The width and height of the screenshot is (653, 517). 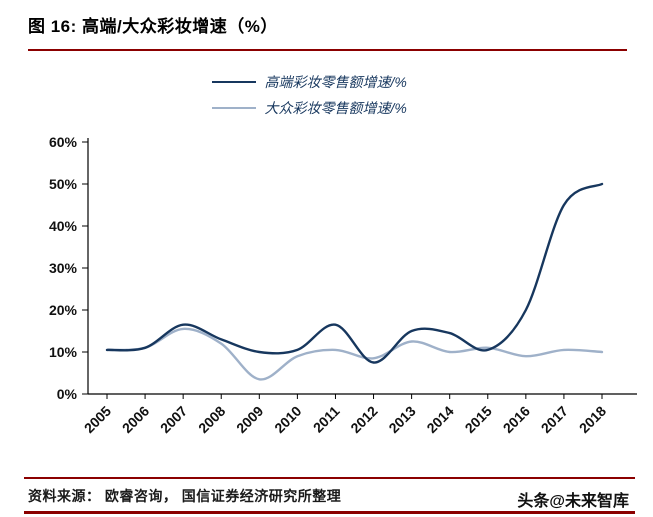 I want to click on svg-text: 30%, so click(x=63, y=268).